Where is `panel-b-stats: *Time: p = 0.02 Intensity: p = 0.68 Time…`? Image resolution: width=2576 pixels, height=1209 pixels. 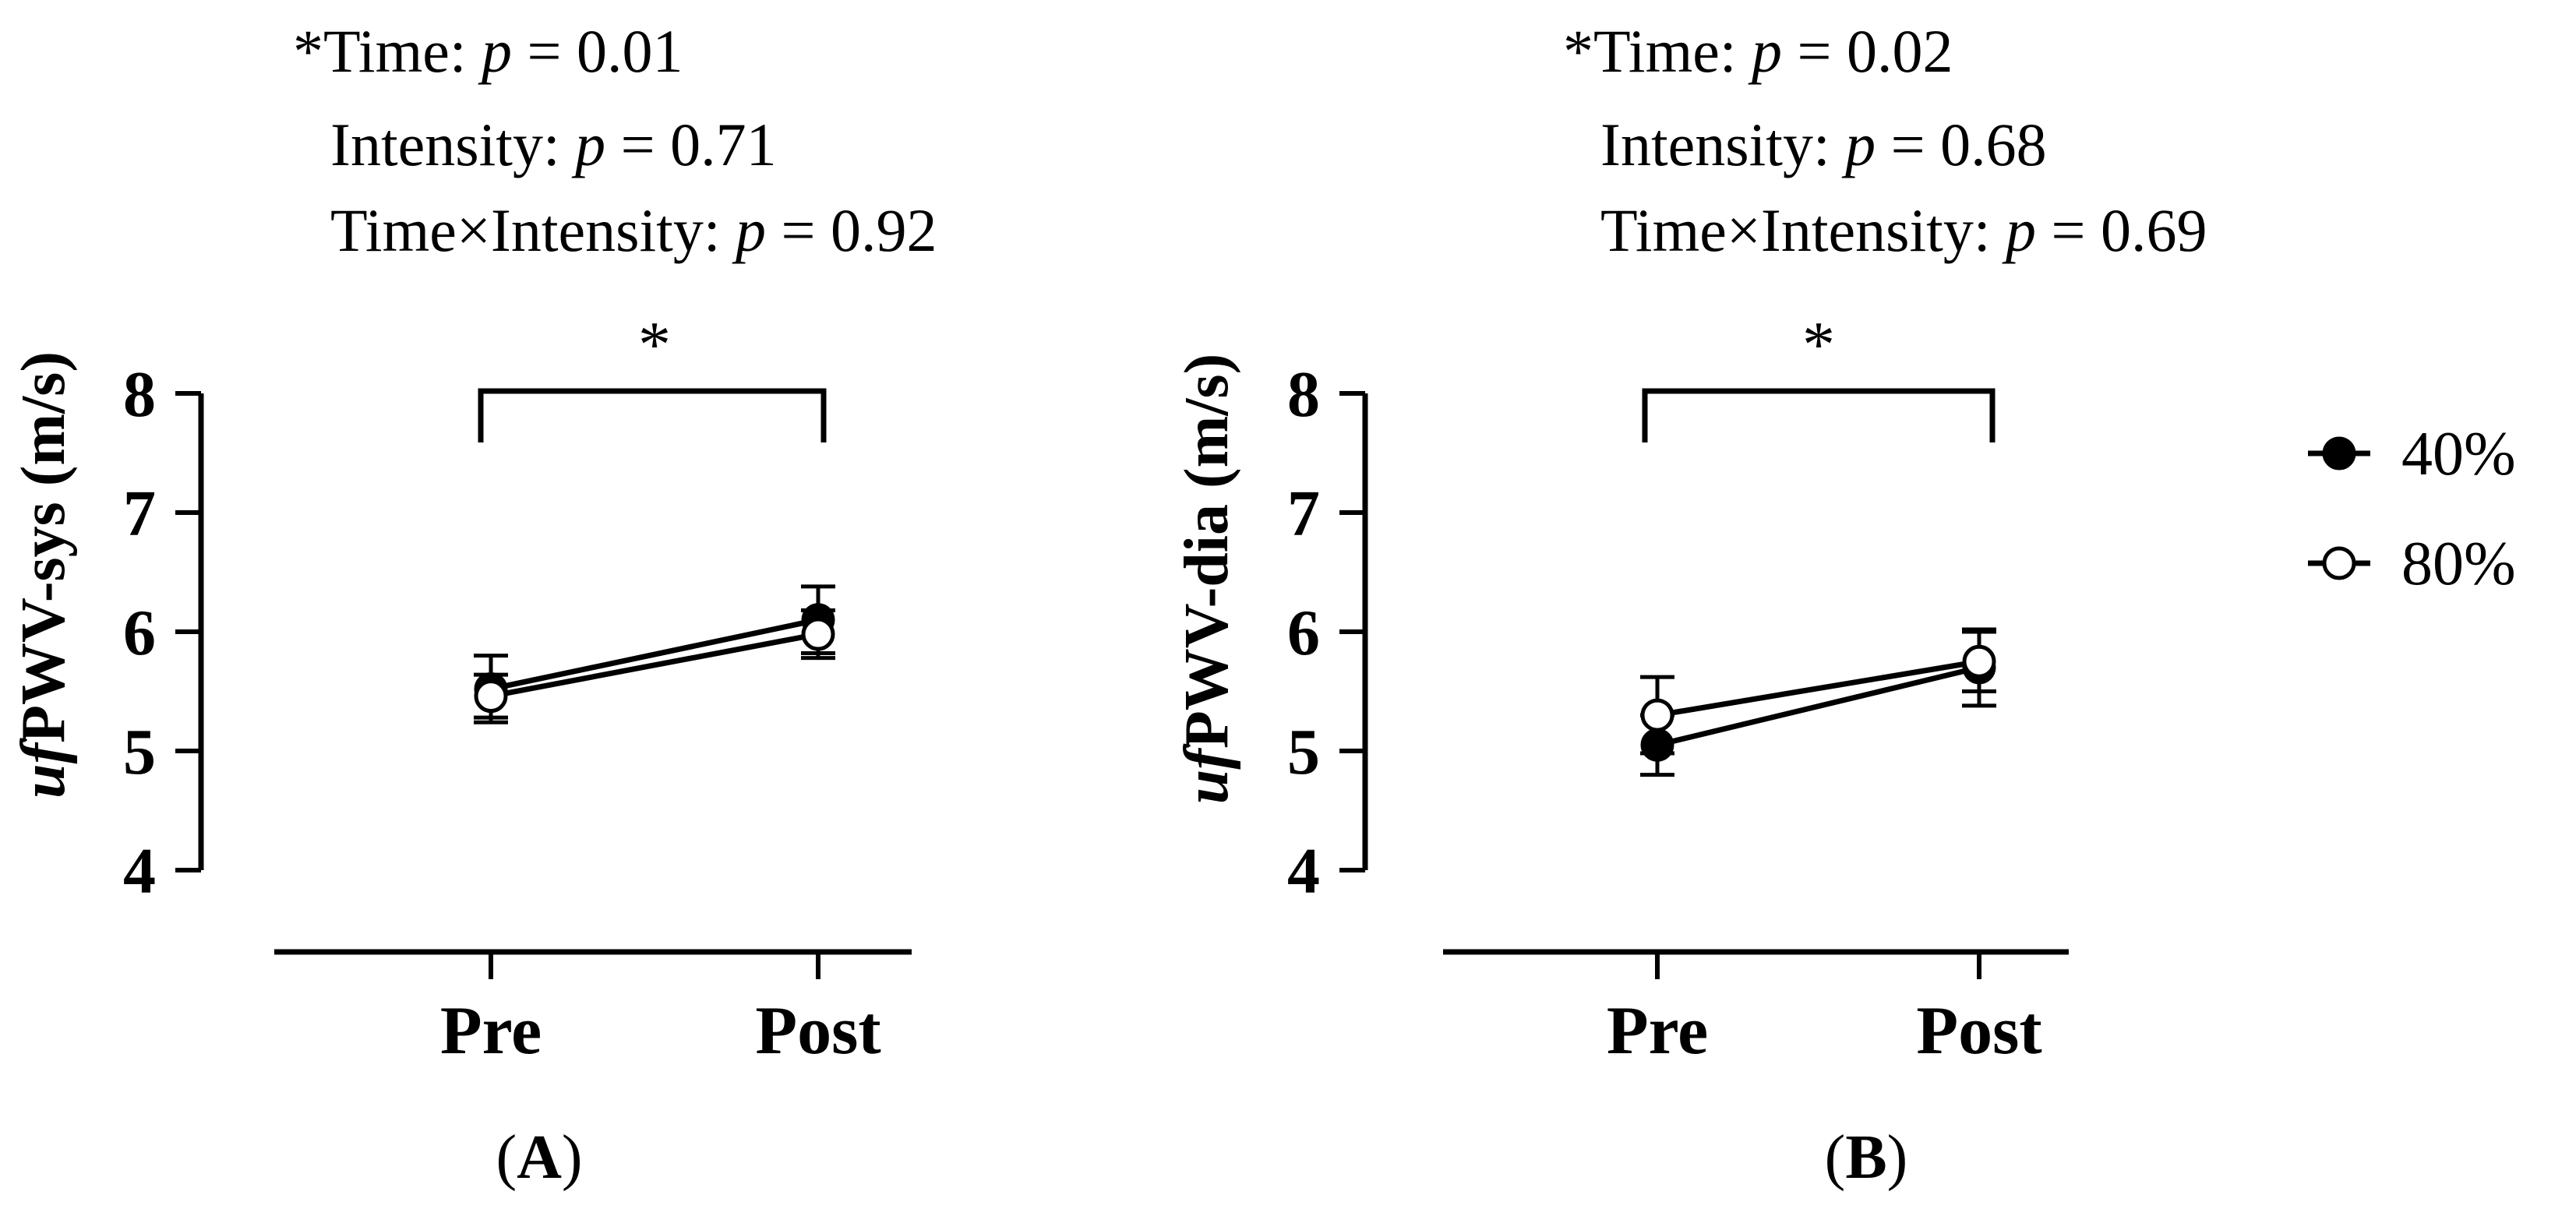 panel-b-stats: *Time: p = 0.02 Intensity: p = 0.68 Time… is located at coordinates (1885, 140).